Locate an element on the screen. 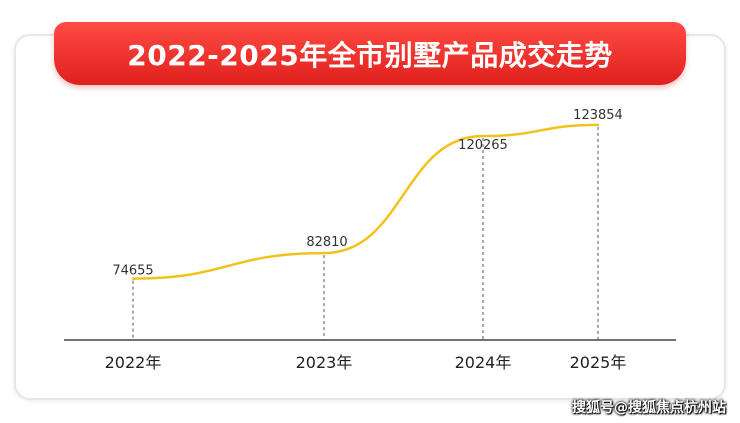  chart-title: 2022-2025年全市别墅产品成交走势 is located at coordinates (370, 55).